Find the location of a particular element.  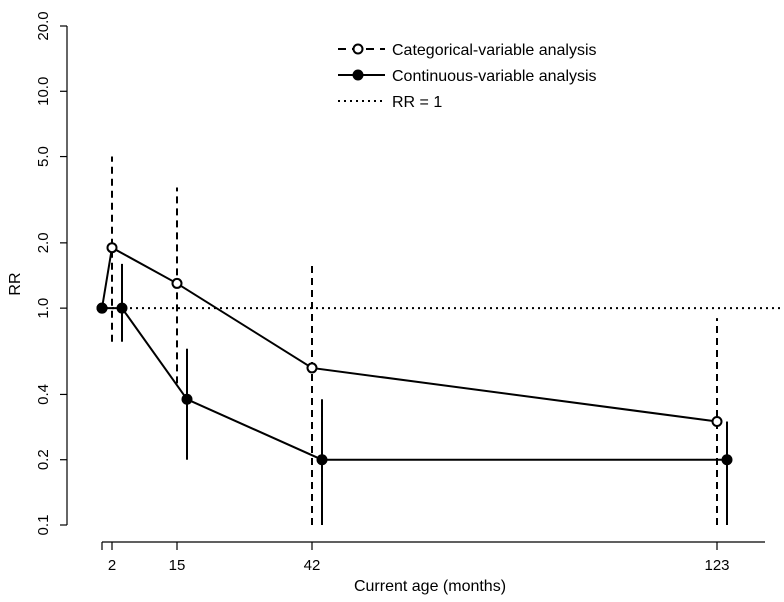

x-tick-label: 15 is located at coordinates (177, 565).